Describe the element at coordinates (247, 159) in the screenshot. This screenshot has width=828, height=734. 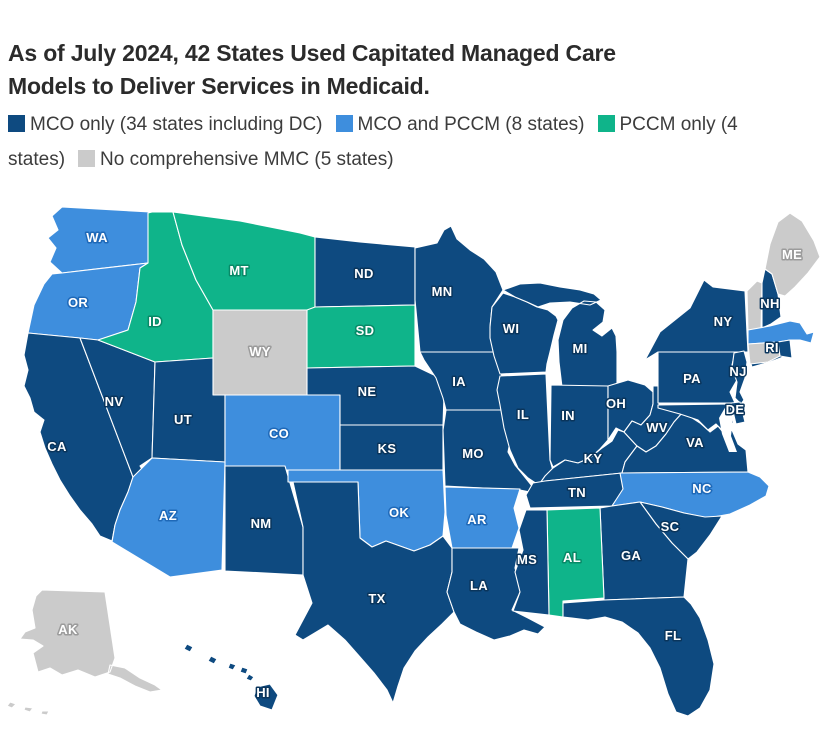
I see `legend-label-none: No comprehensive MMC (5 states)` at that location.